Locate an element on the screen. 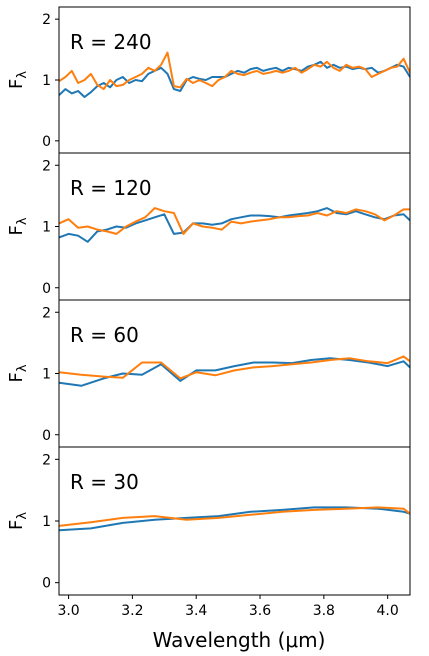  x-axis-label: Wavelength (μm) is located at coordinates (239, 640).